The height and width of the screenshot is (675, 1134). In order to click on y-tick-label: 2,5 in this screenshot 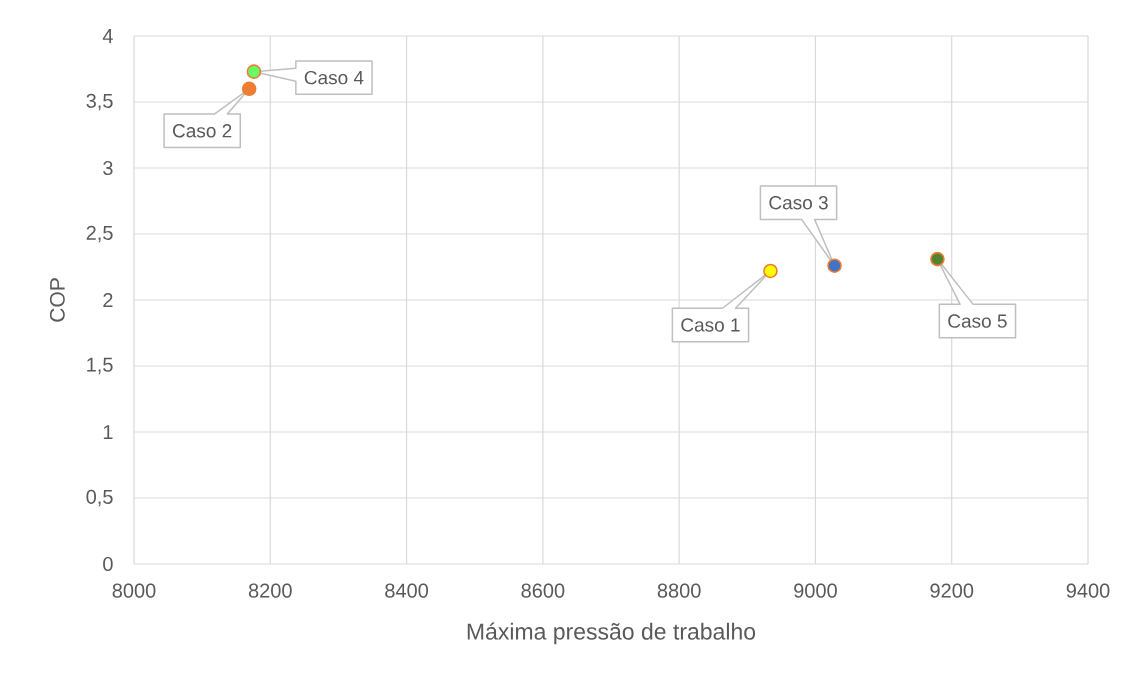, I will do `click(99, 234)`.